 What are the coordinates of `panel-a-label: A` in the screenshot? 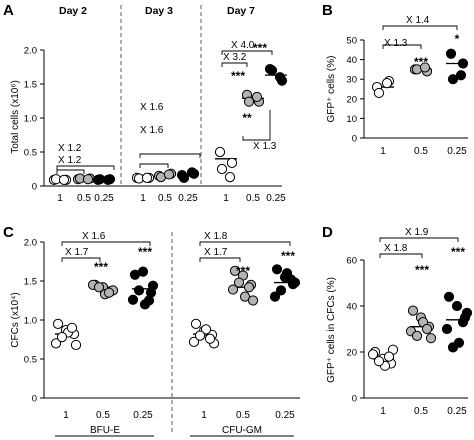 It's located at (8, 10).